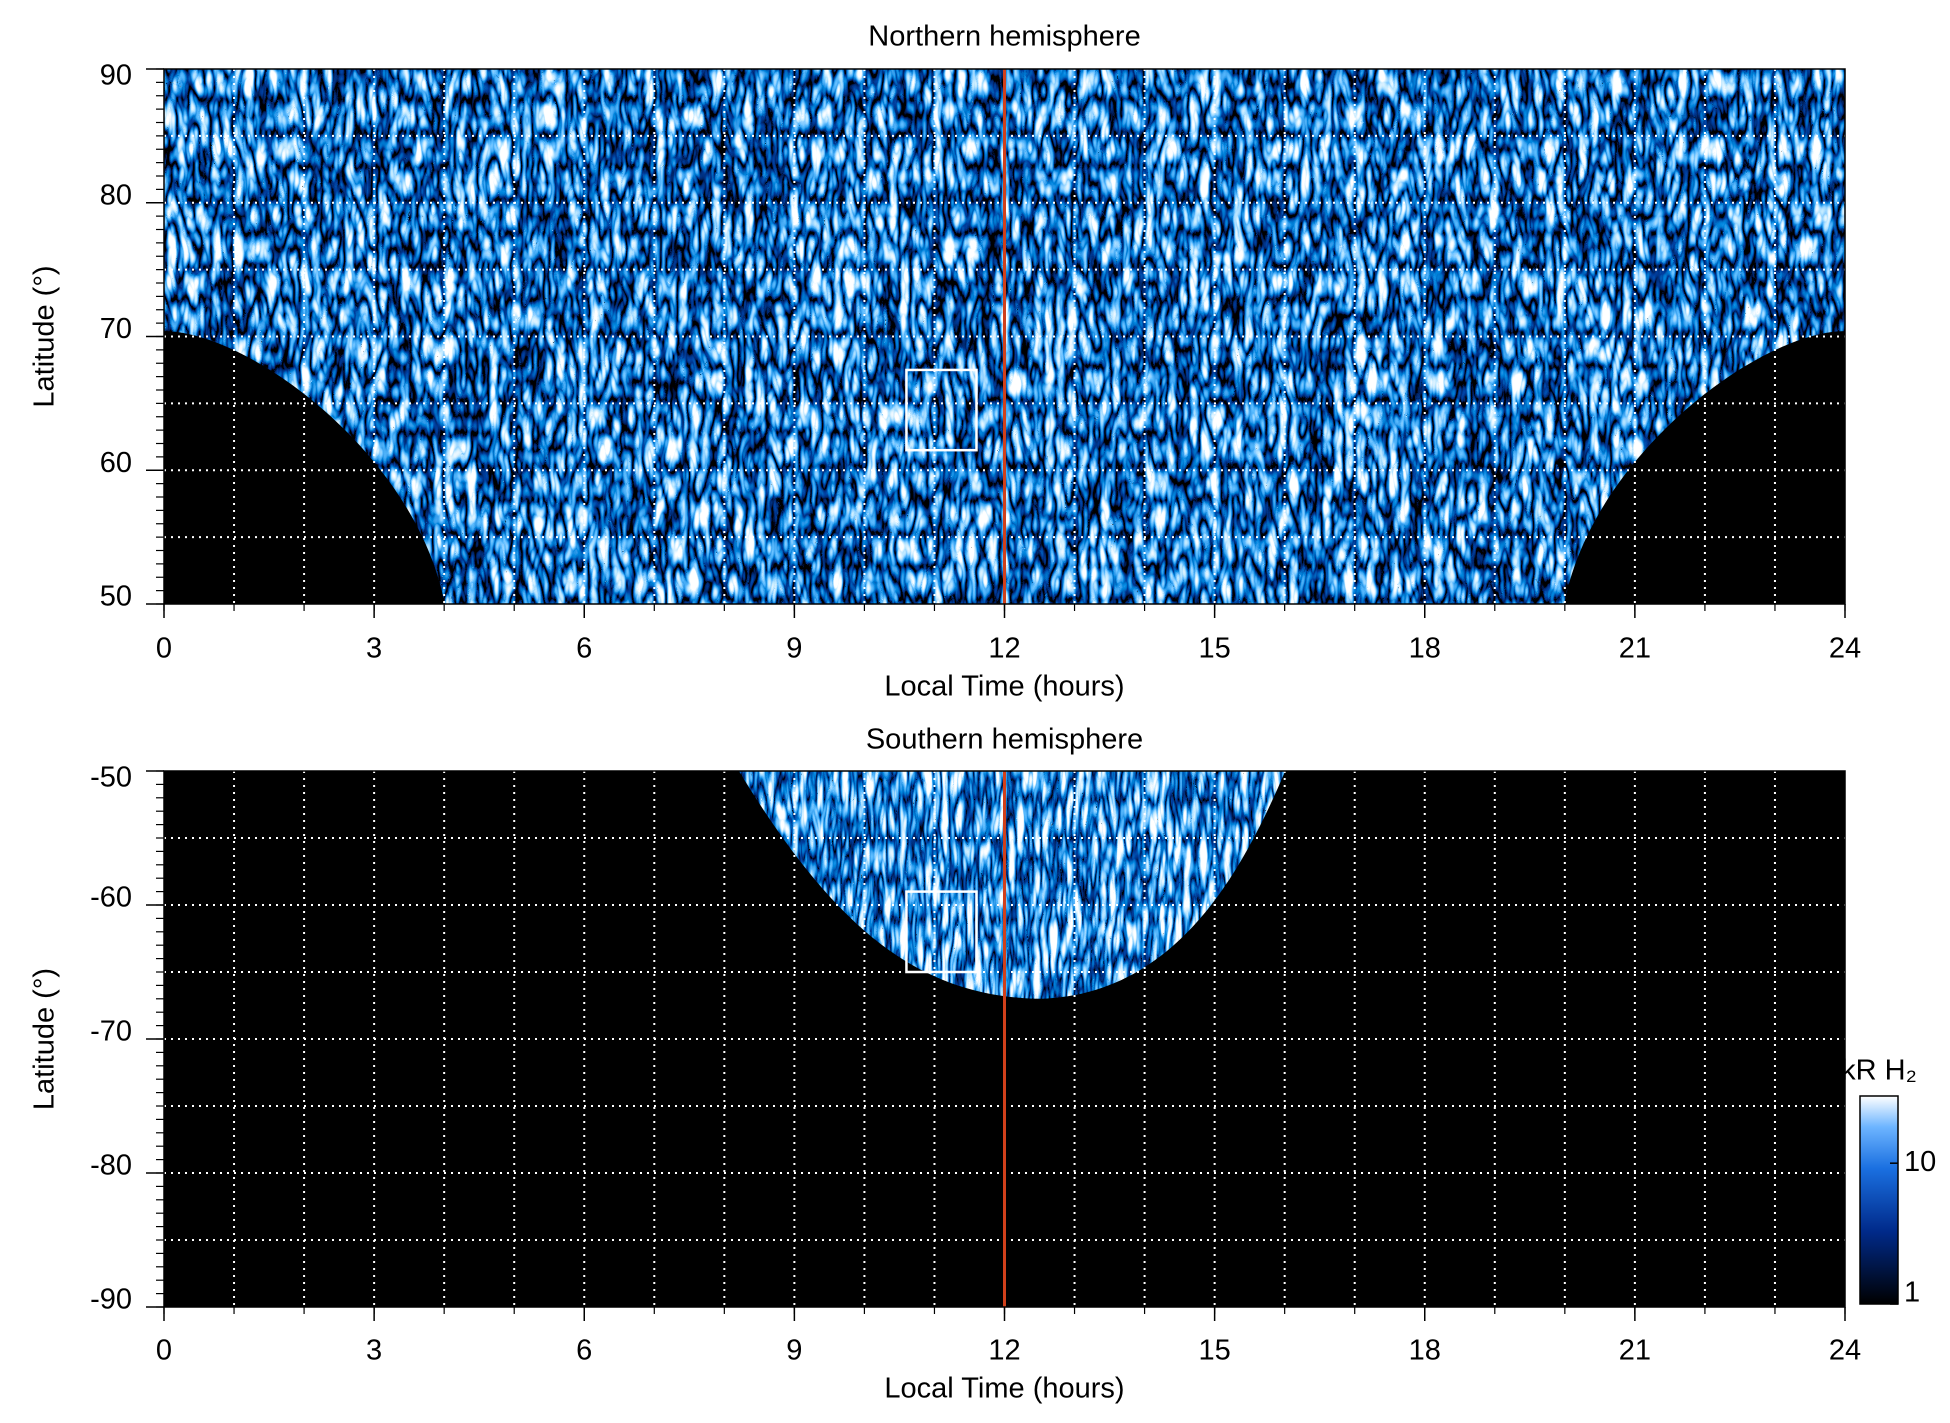  I want to click on colorbar-label: kR H₂, so click(1879, 1071).